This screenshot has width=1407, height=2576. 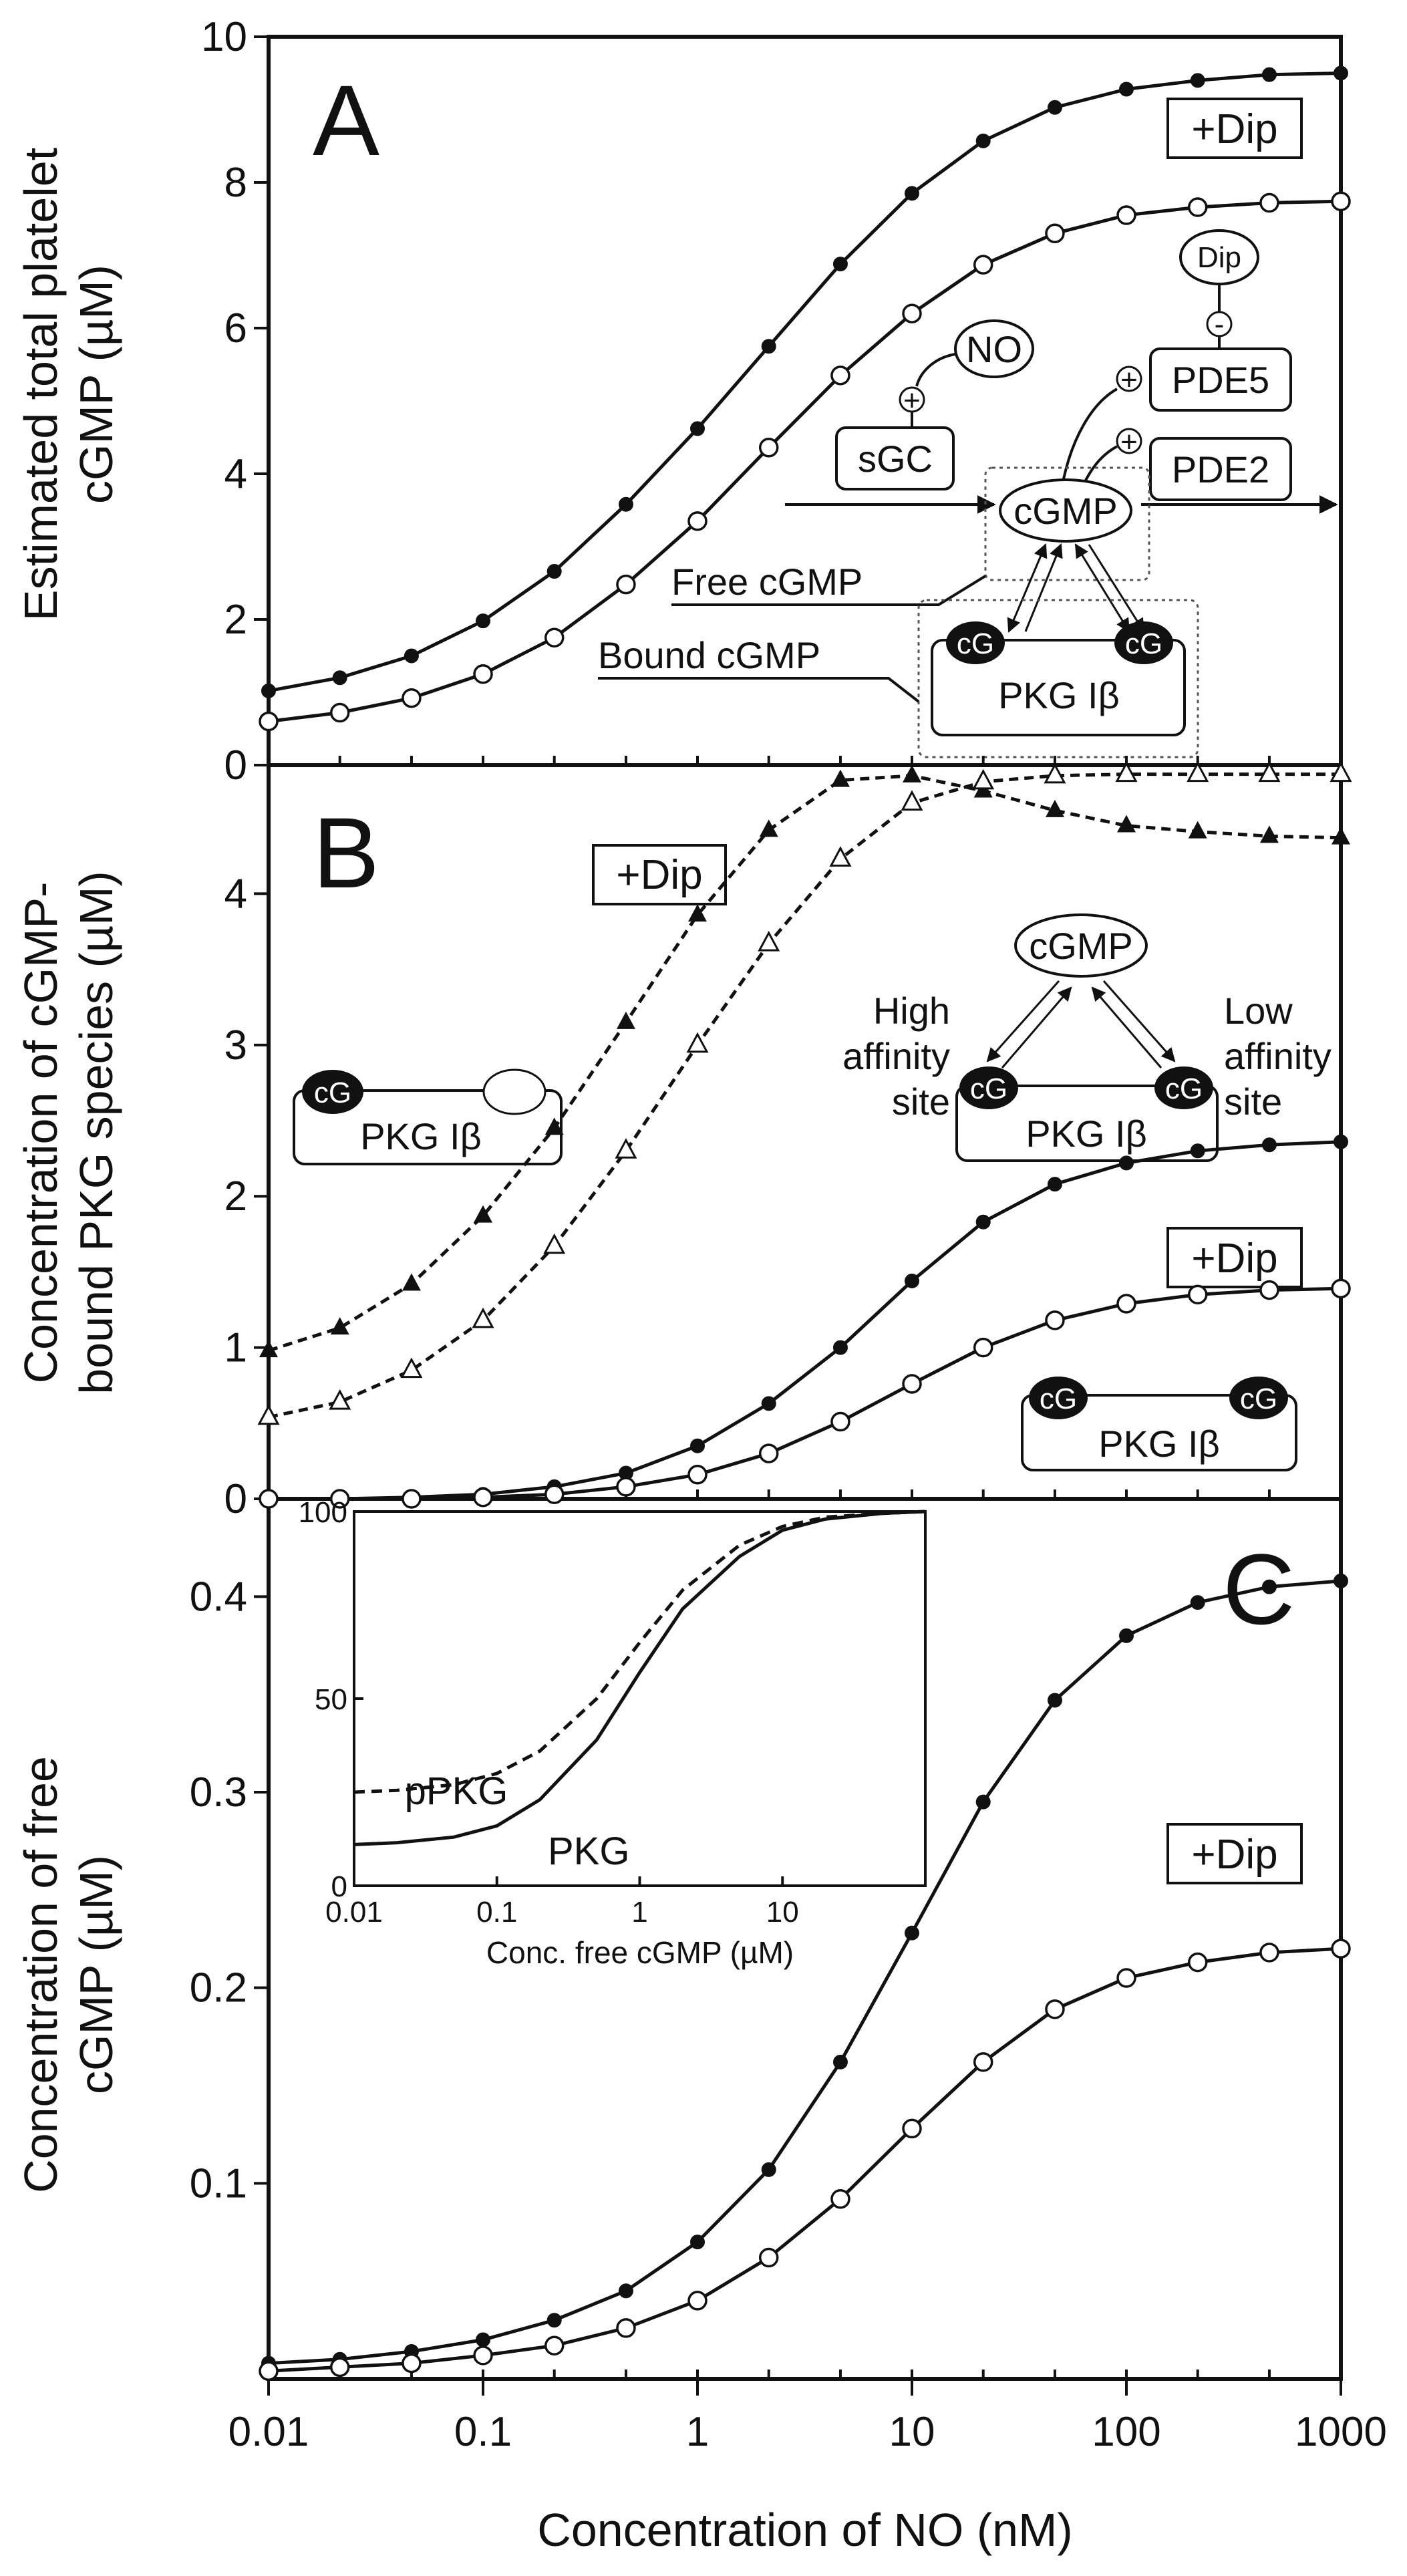 I want to click on pde2-box, so click(x=1220, y=469).